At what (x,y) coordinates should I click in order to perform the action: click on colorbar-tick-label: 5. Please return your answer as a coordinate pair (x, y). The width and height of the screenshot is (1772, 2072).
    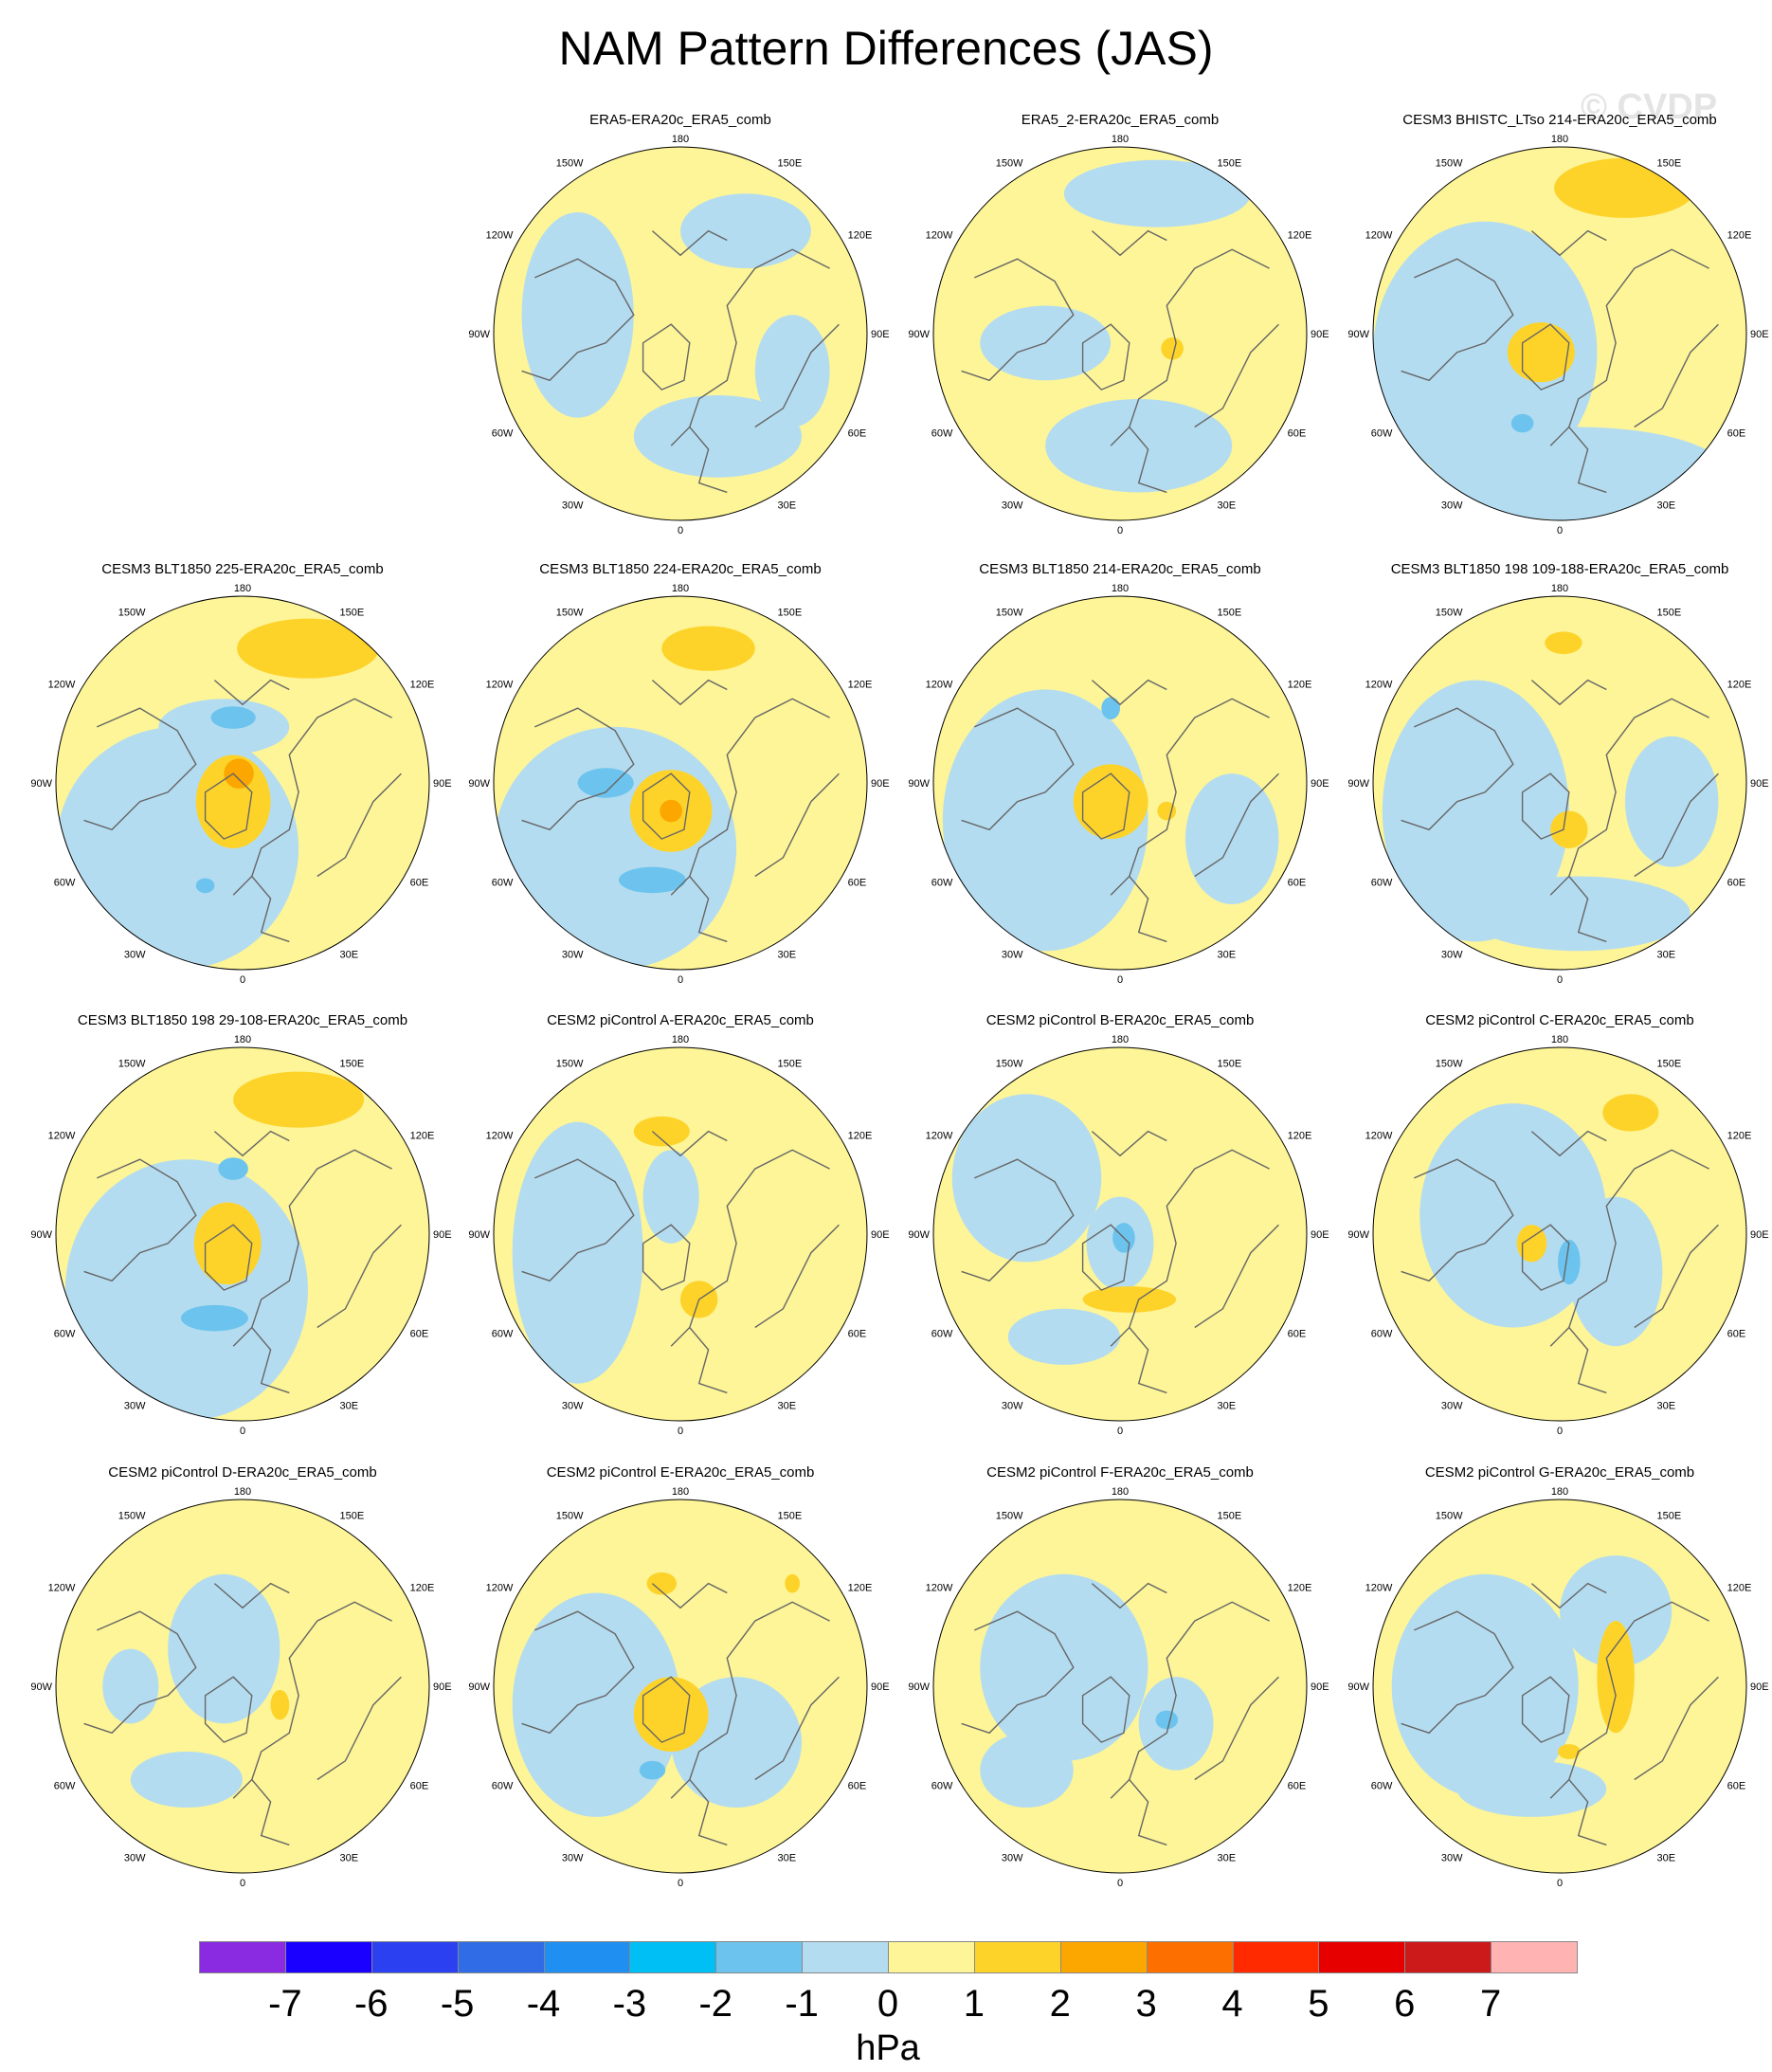
    Looking at the image, I should click on (1318, 2004).